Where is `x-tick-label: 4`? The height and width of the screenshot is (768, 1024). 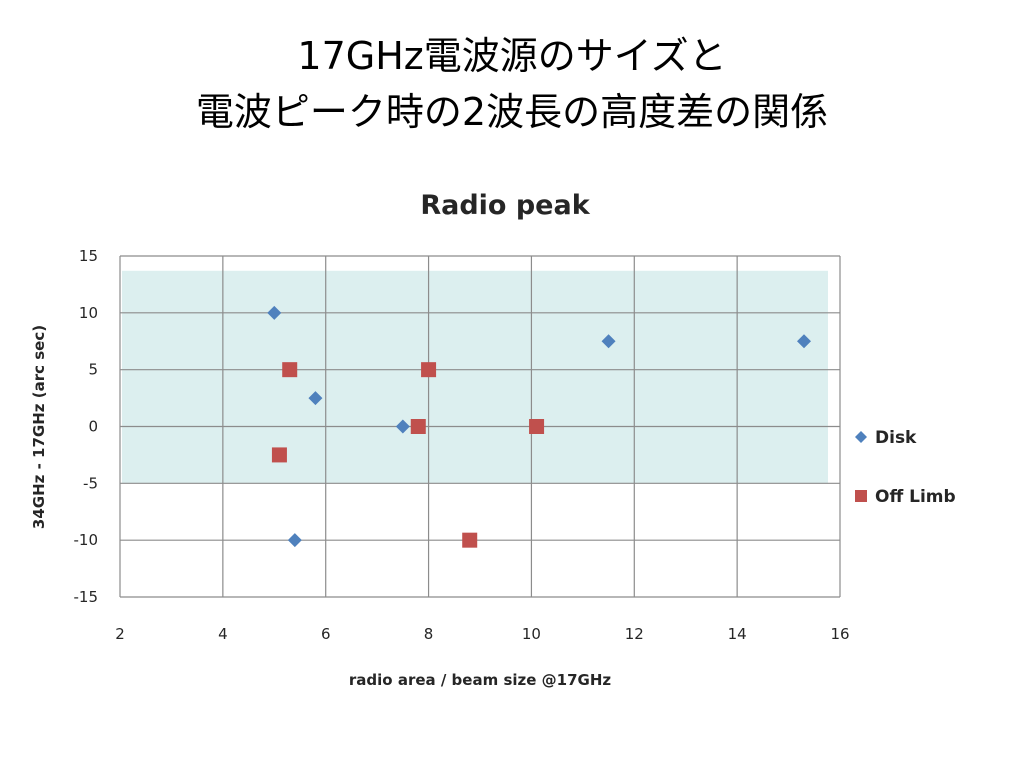
x-tick-label: 4 is located at coordinates (223, 634).